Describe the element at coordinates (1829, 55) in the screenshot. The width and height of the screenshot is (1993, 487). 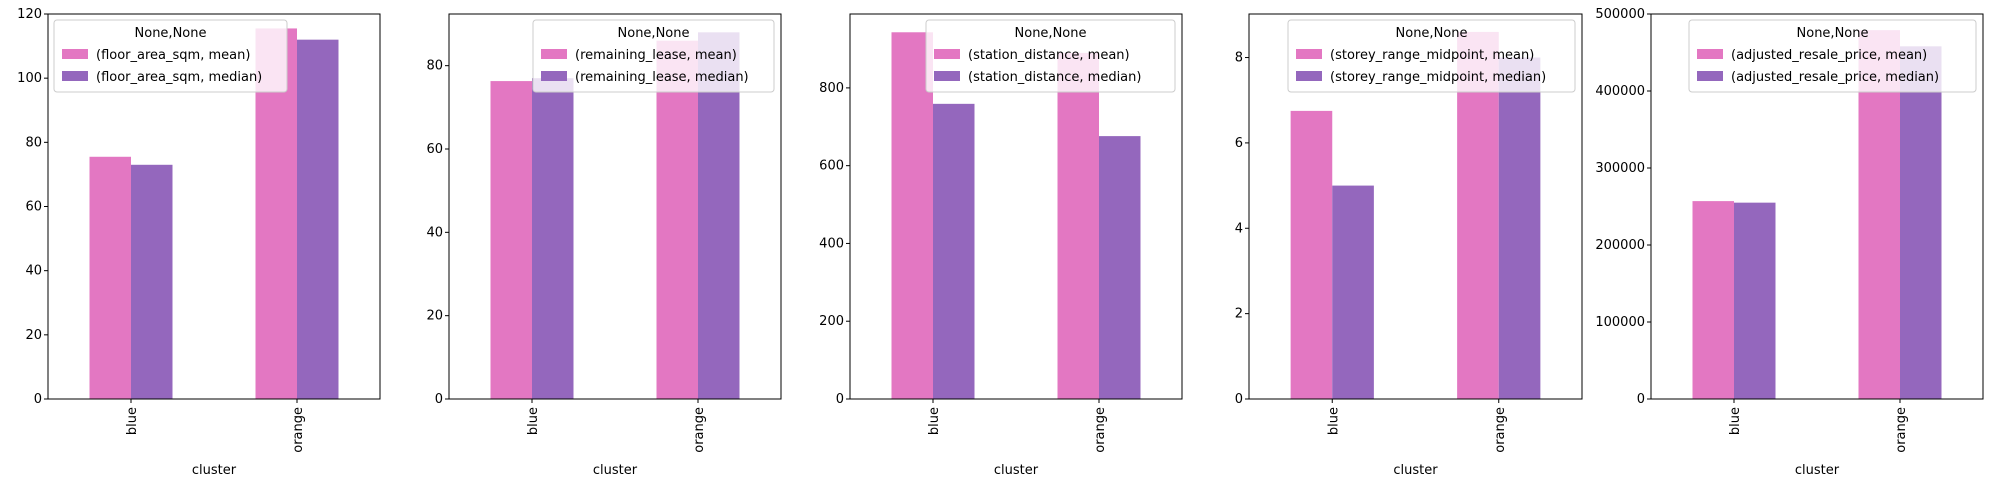
I see `legend-entry-mean: (adjusted_resale_price, mean)` at that location.